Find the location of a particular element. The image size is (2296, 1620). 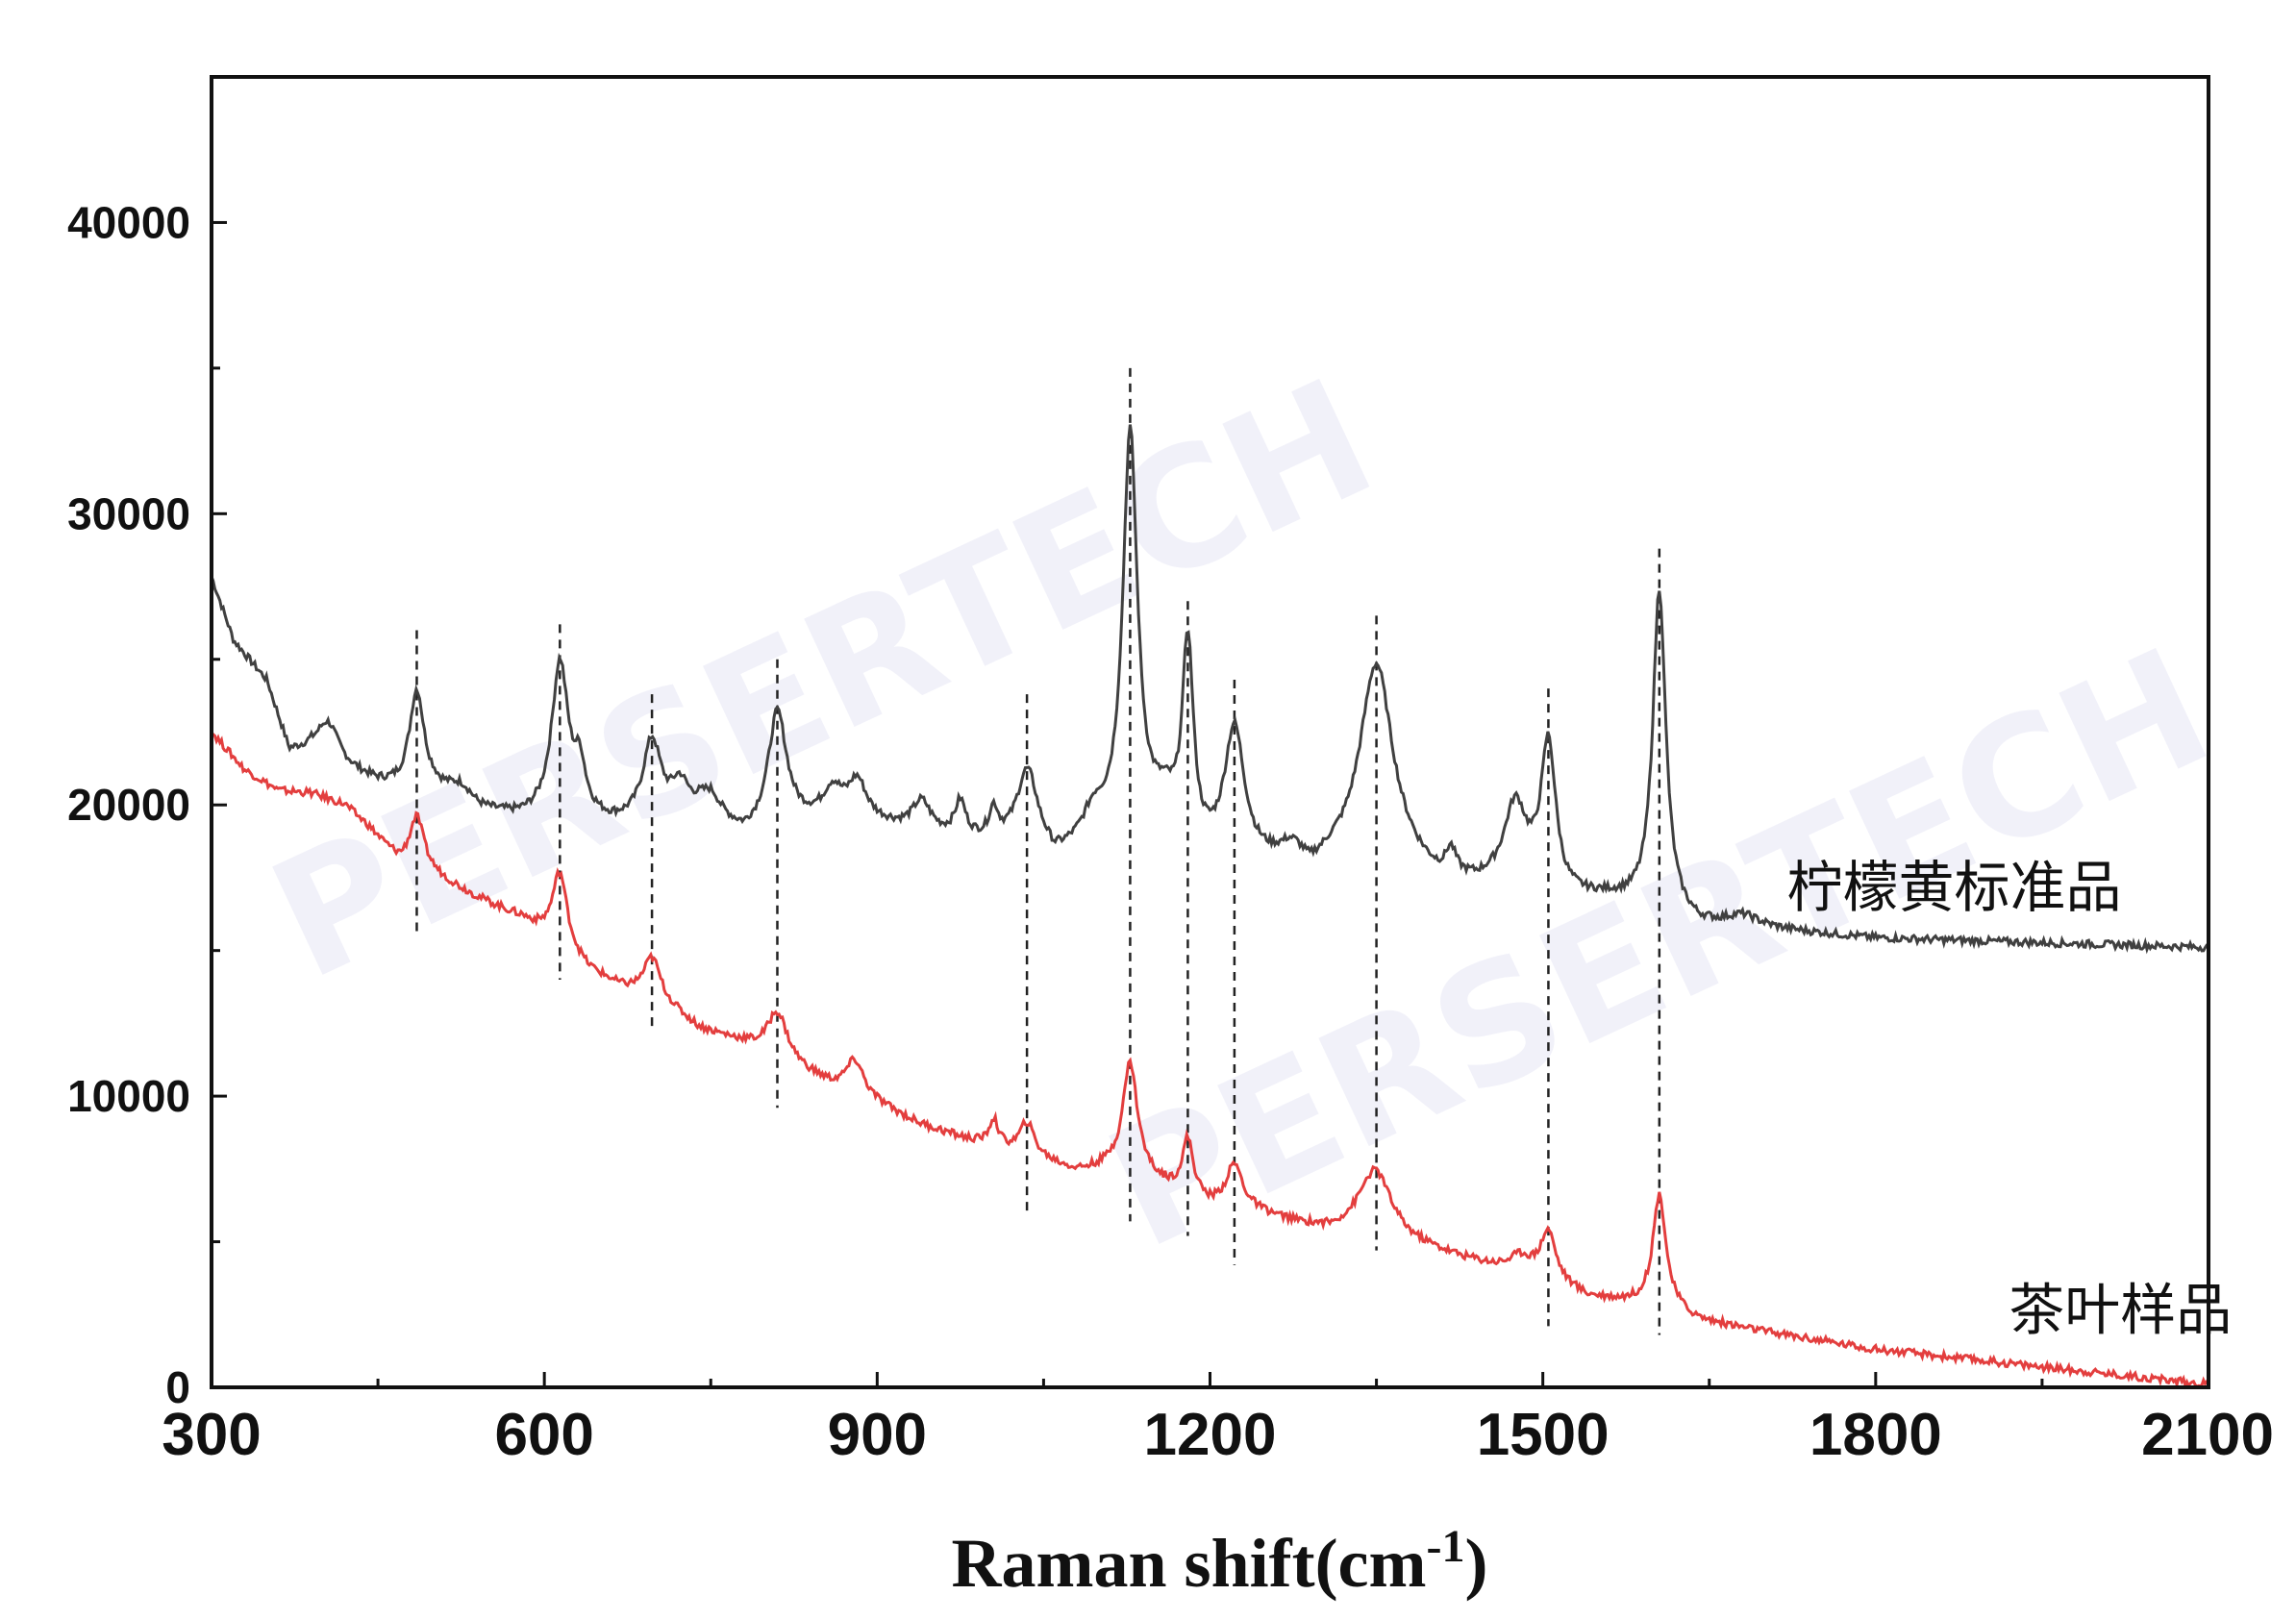

x-axis: 300 600 900 1200 1500 1800 2100 is located at coordinates (1218, 1420).